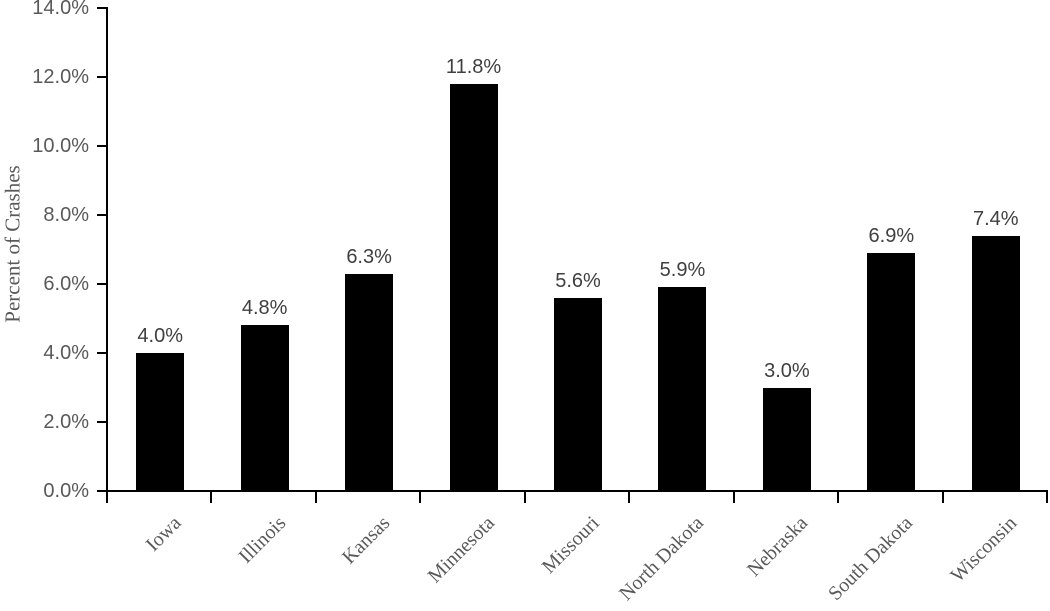  I want to click on x-tick-label: Wisconsin, so click(984, 549).